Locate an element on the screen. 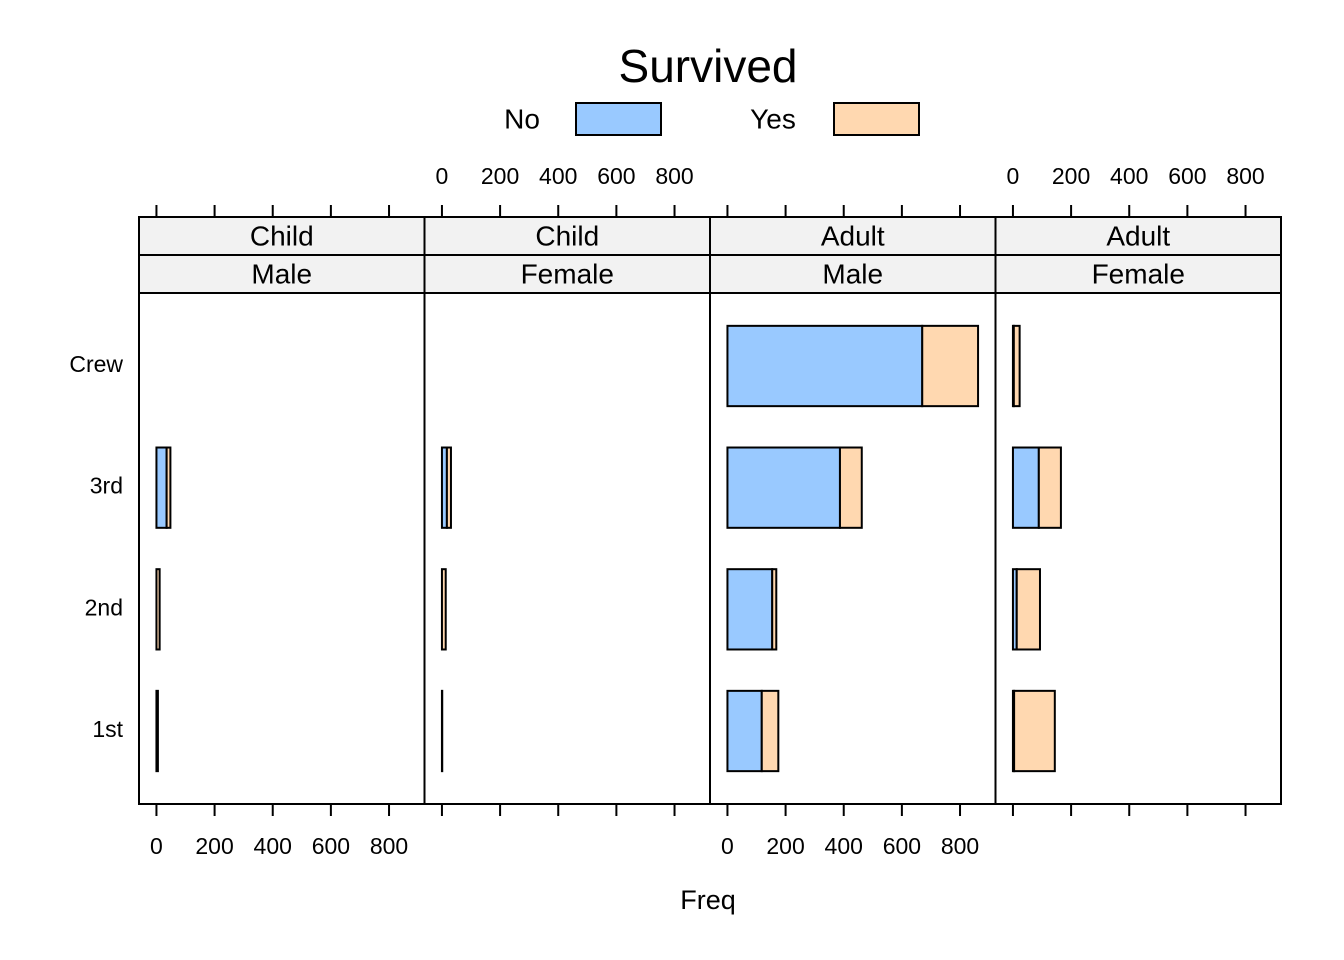 The image size is (1344, 960). x-axis-label: Freq is located at coordinates (708, 900).